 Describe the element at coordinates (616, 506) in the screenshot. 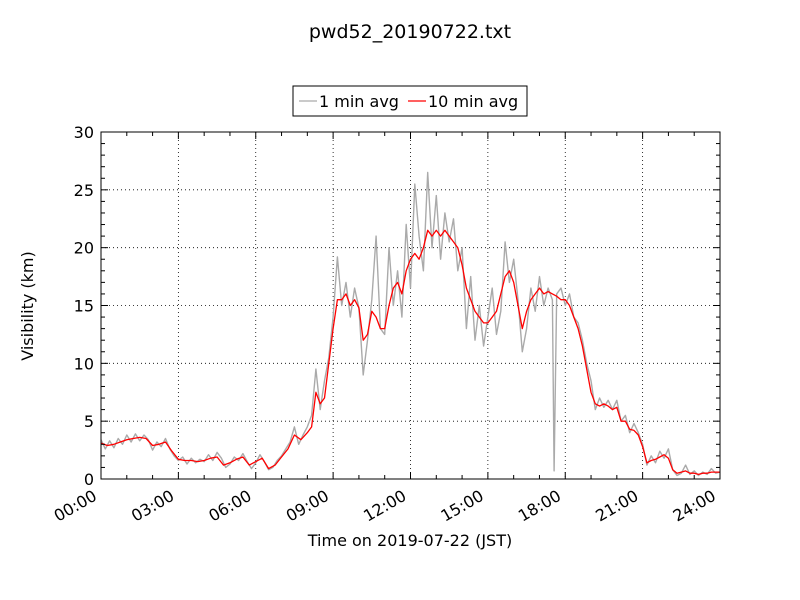

I see `x-tick-label: 21:00` at that location.